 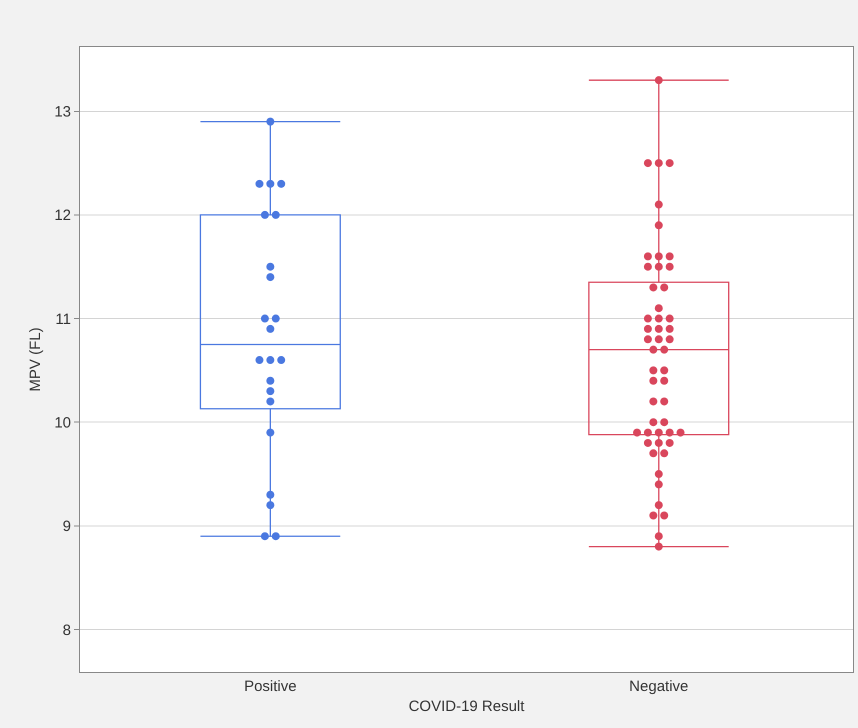 I want to click on y-tick-label: 8, so click(x=66, y=630).